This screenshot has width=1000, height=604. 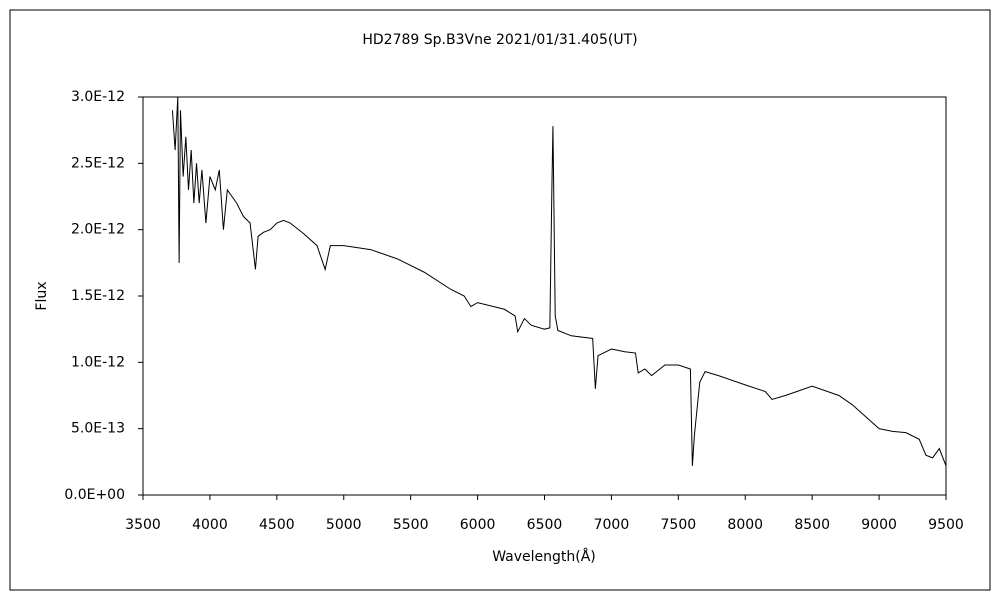 What do you see at coordinates (277, 525) in the screenshot?
I see `x-tick-label: 4500` at bounding box center [277, 525].